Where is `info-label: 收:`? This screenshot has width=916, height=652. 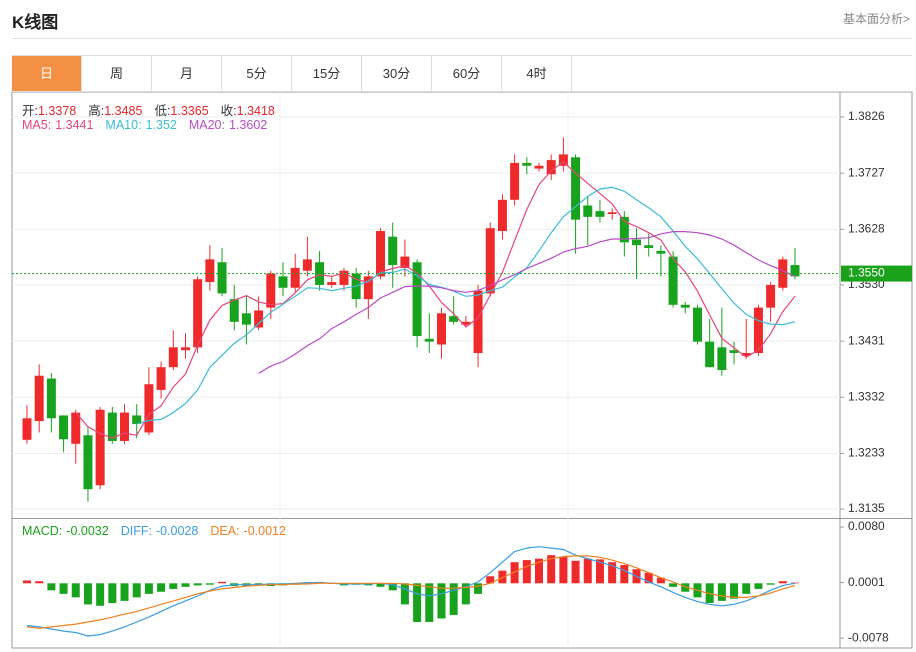
info-label: 收: is located at coordinates (228, 111).